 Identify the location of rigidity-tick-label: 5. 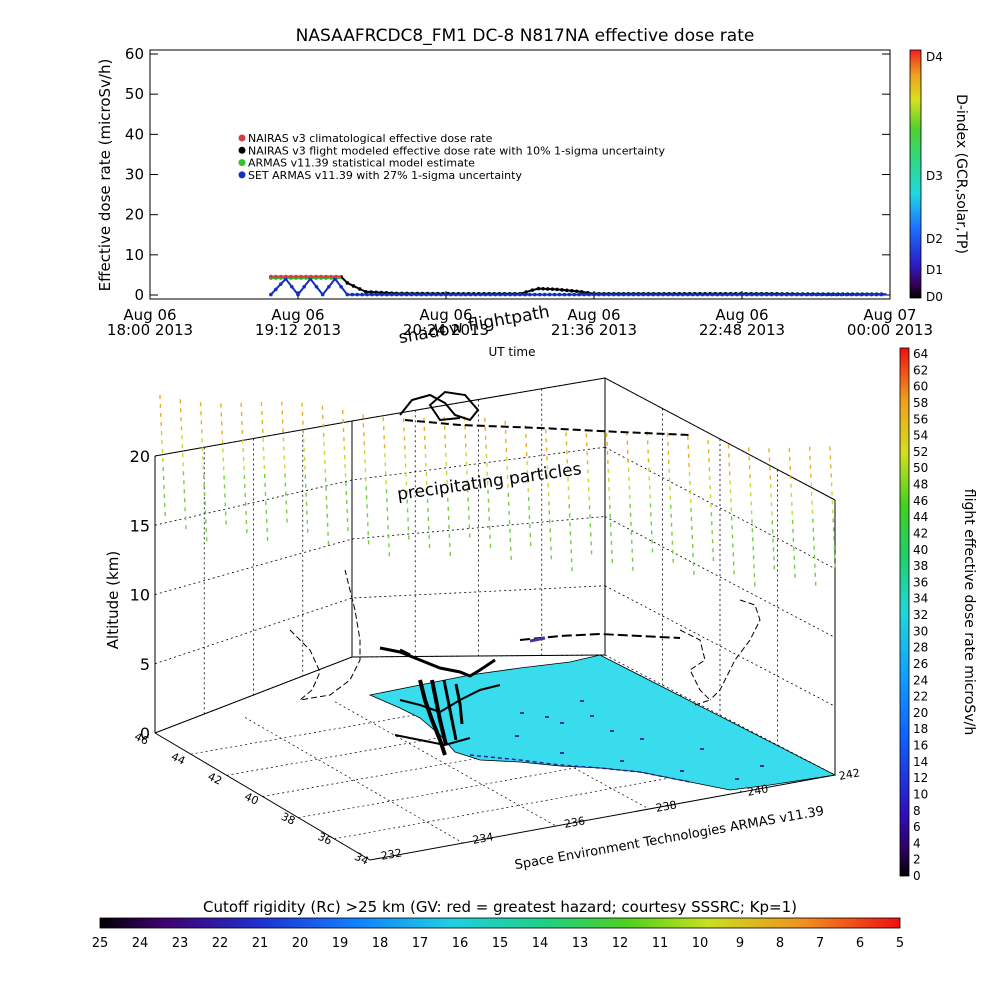
(900, 943).